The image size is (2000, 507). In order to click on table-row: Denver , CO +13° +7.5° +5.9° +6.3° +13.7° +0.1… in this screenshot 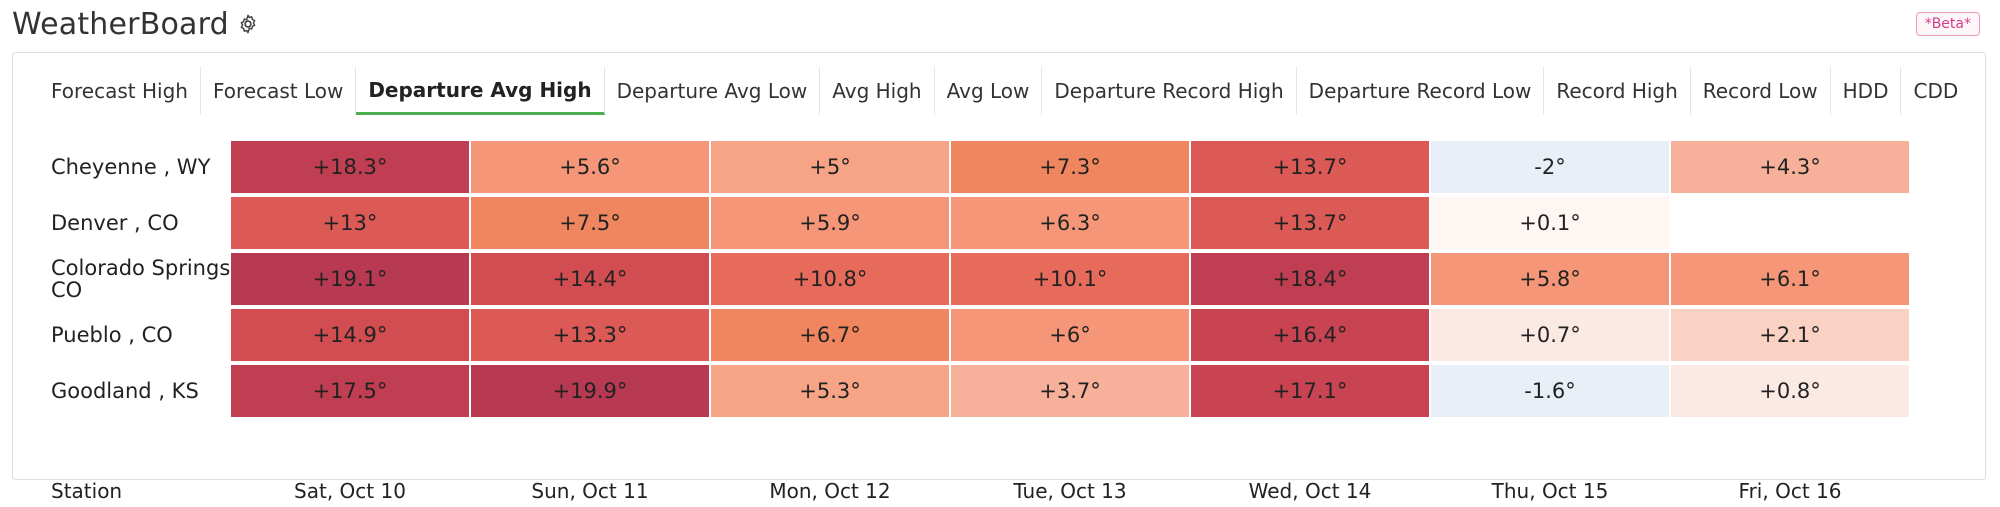, I will do `click(1014, 223)`.